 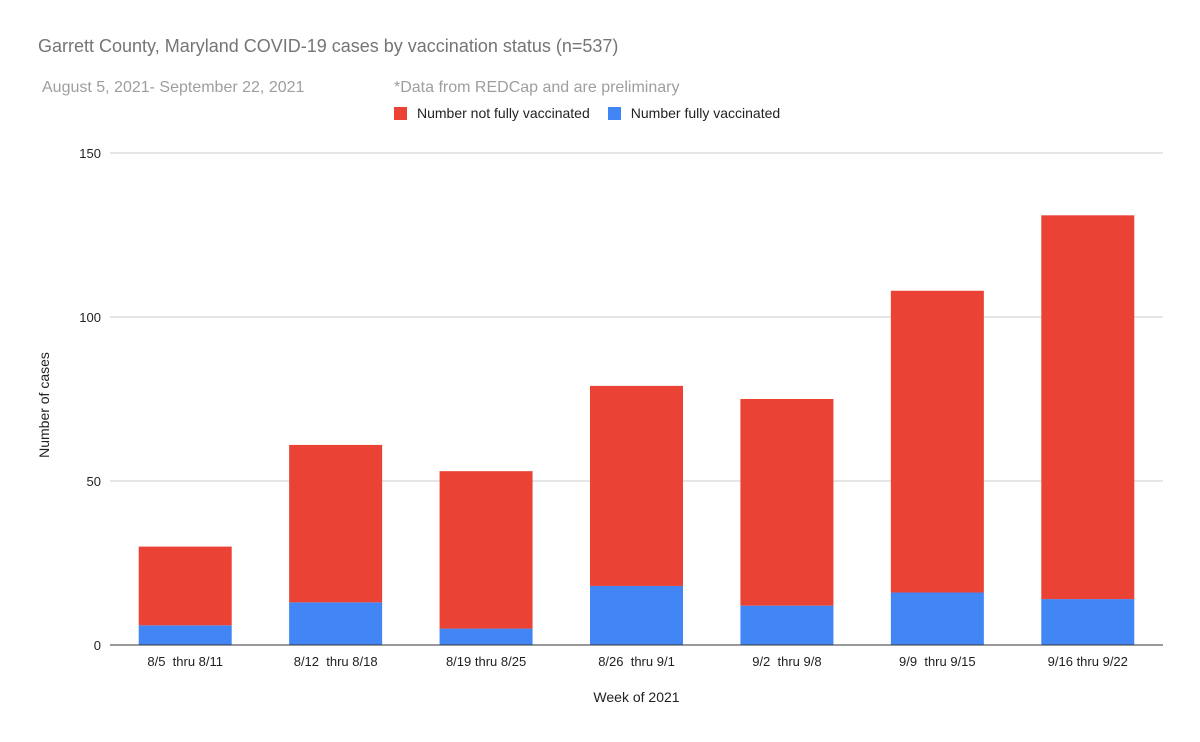 What do you see at coordinates (44, 405) in the screenshot?
I see `y-axis-label: Number of cases` at bounding box center [44, 405].